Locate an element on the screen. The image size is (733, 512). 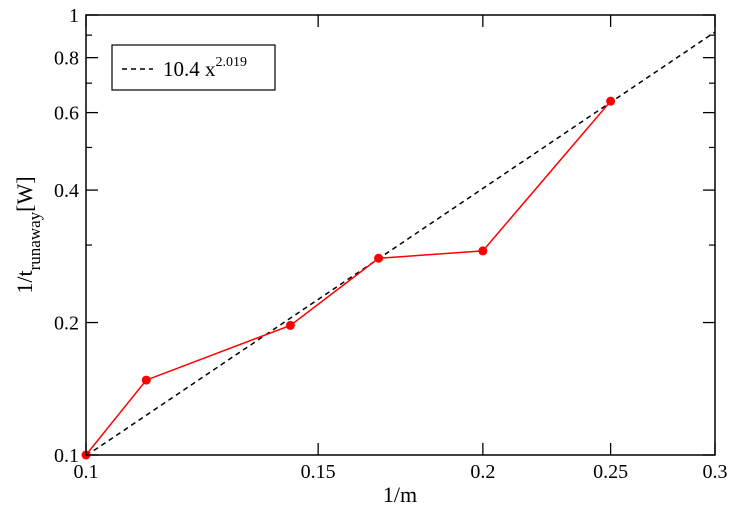
x-tick-label: 0.1 is located at coordinates (86, 472).